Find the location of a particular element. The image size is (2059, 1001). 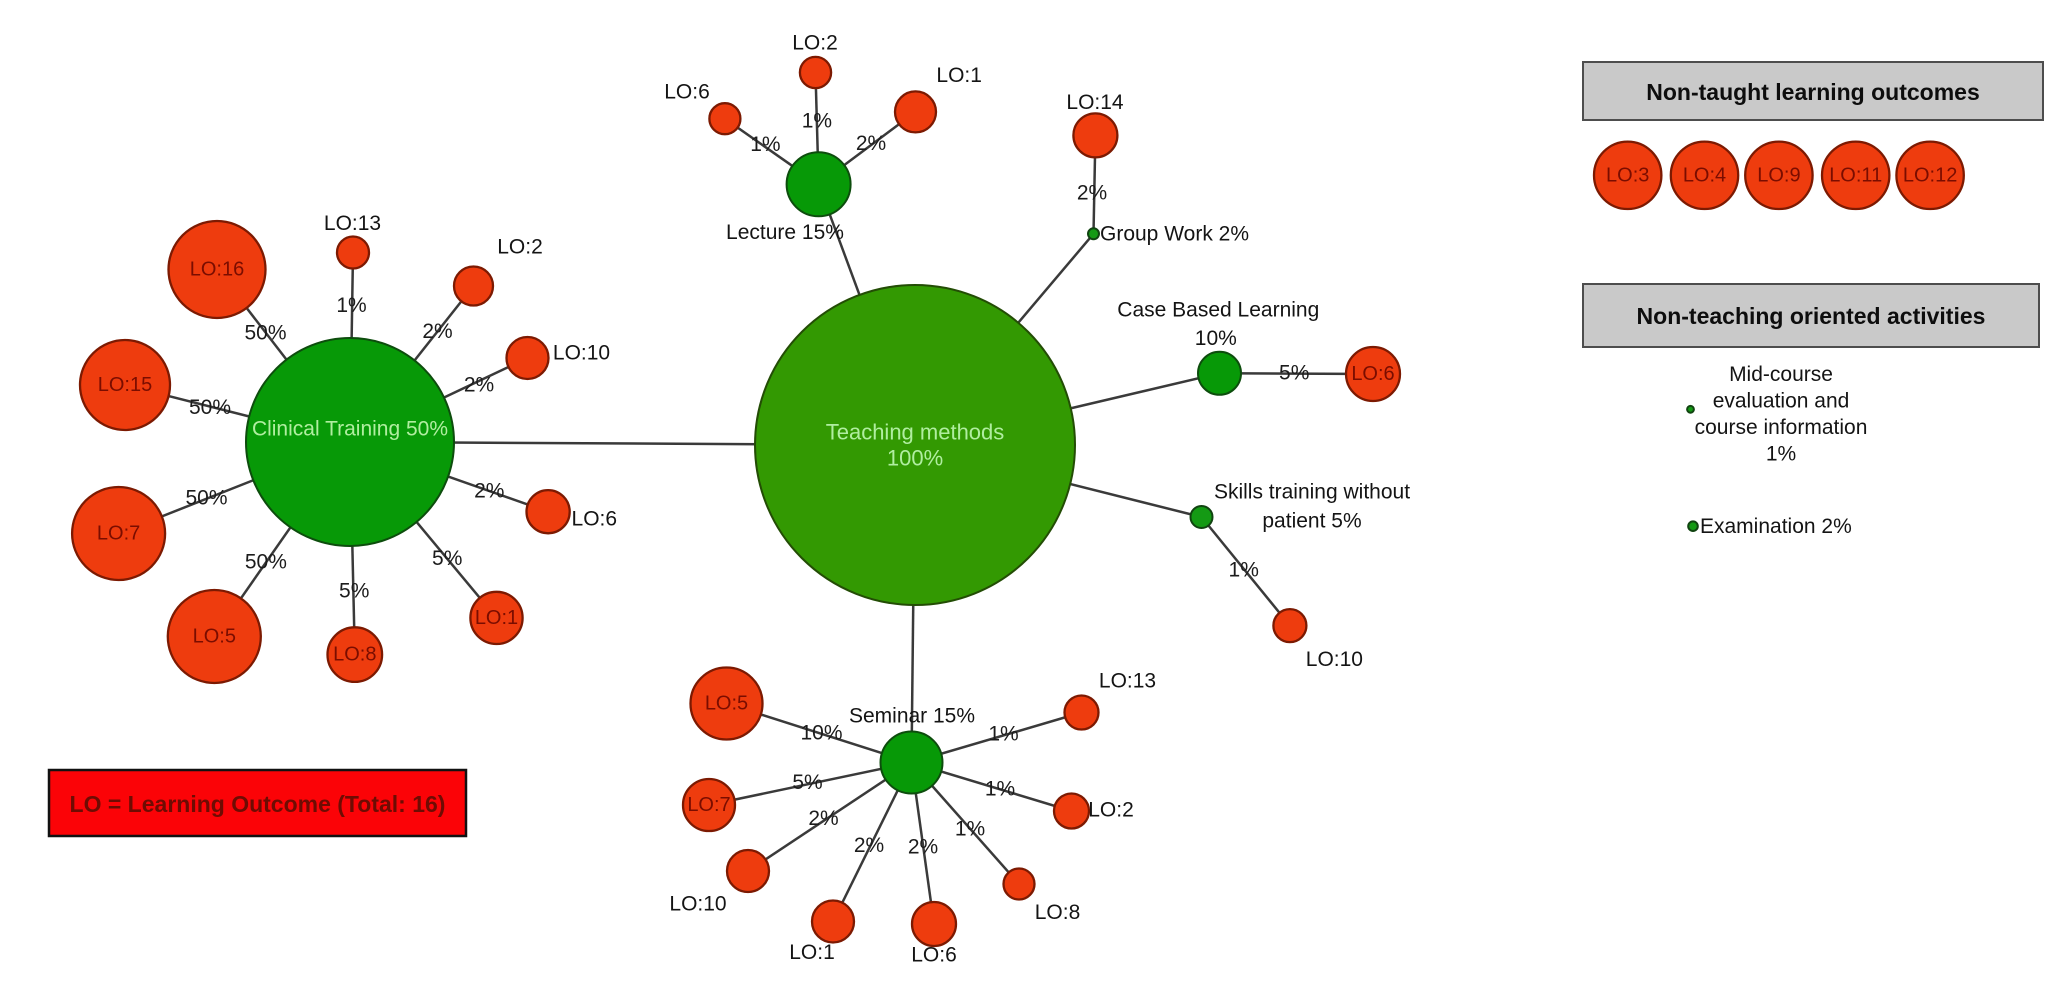

svg-text: LO:15 is located at coordinates (125, 385).